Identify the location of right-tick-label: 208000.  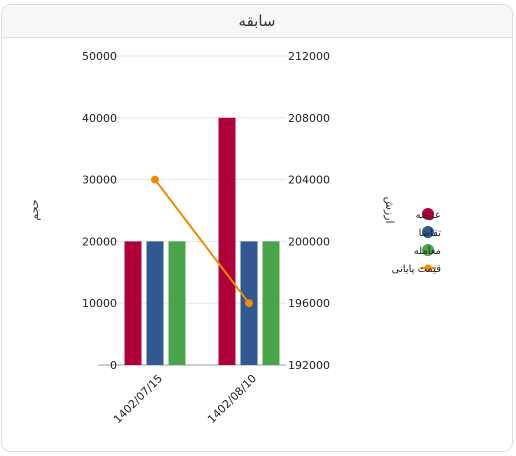
(309, 118).